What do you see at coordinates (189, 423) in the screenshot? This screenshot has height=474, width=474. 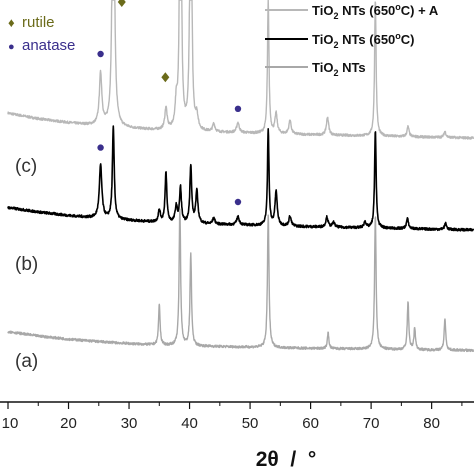 I see `x-tick-label: 40` at bounding box center [189, 423].